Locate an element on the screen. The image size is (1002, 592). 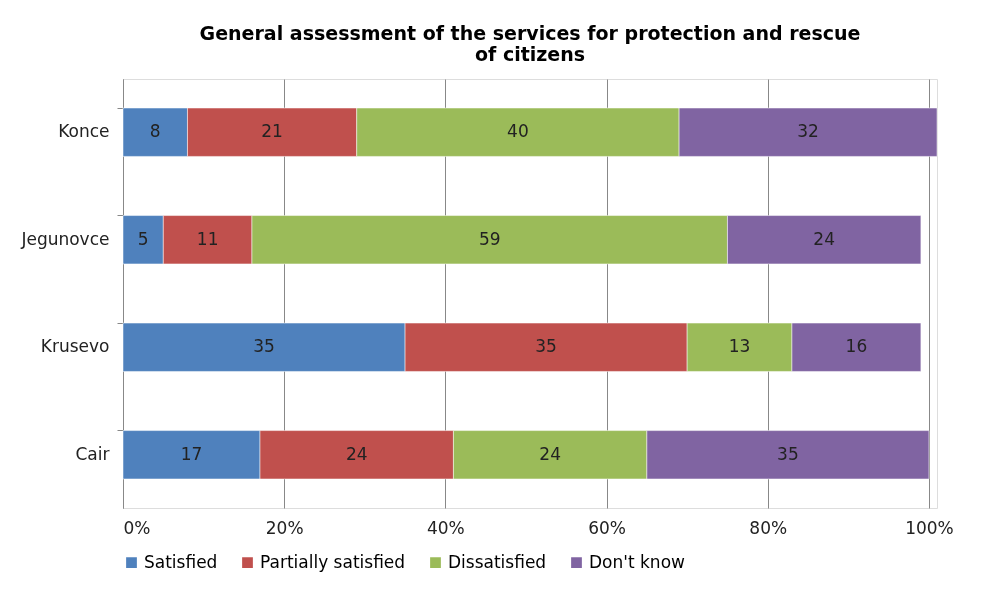
legend-label: Don't know is located at coordinates (637, 561).